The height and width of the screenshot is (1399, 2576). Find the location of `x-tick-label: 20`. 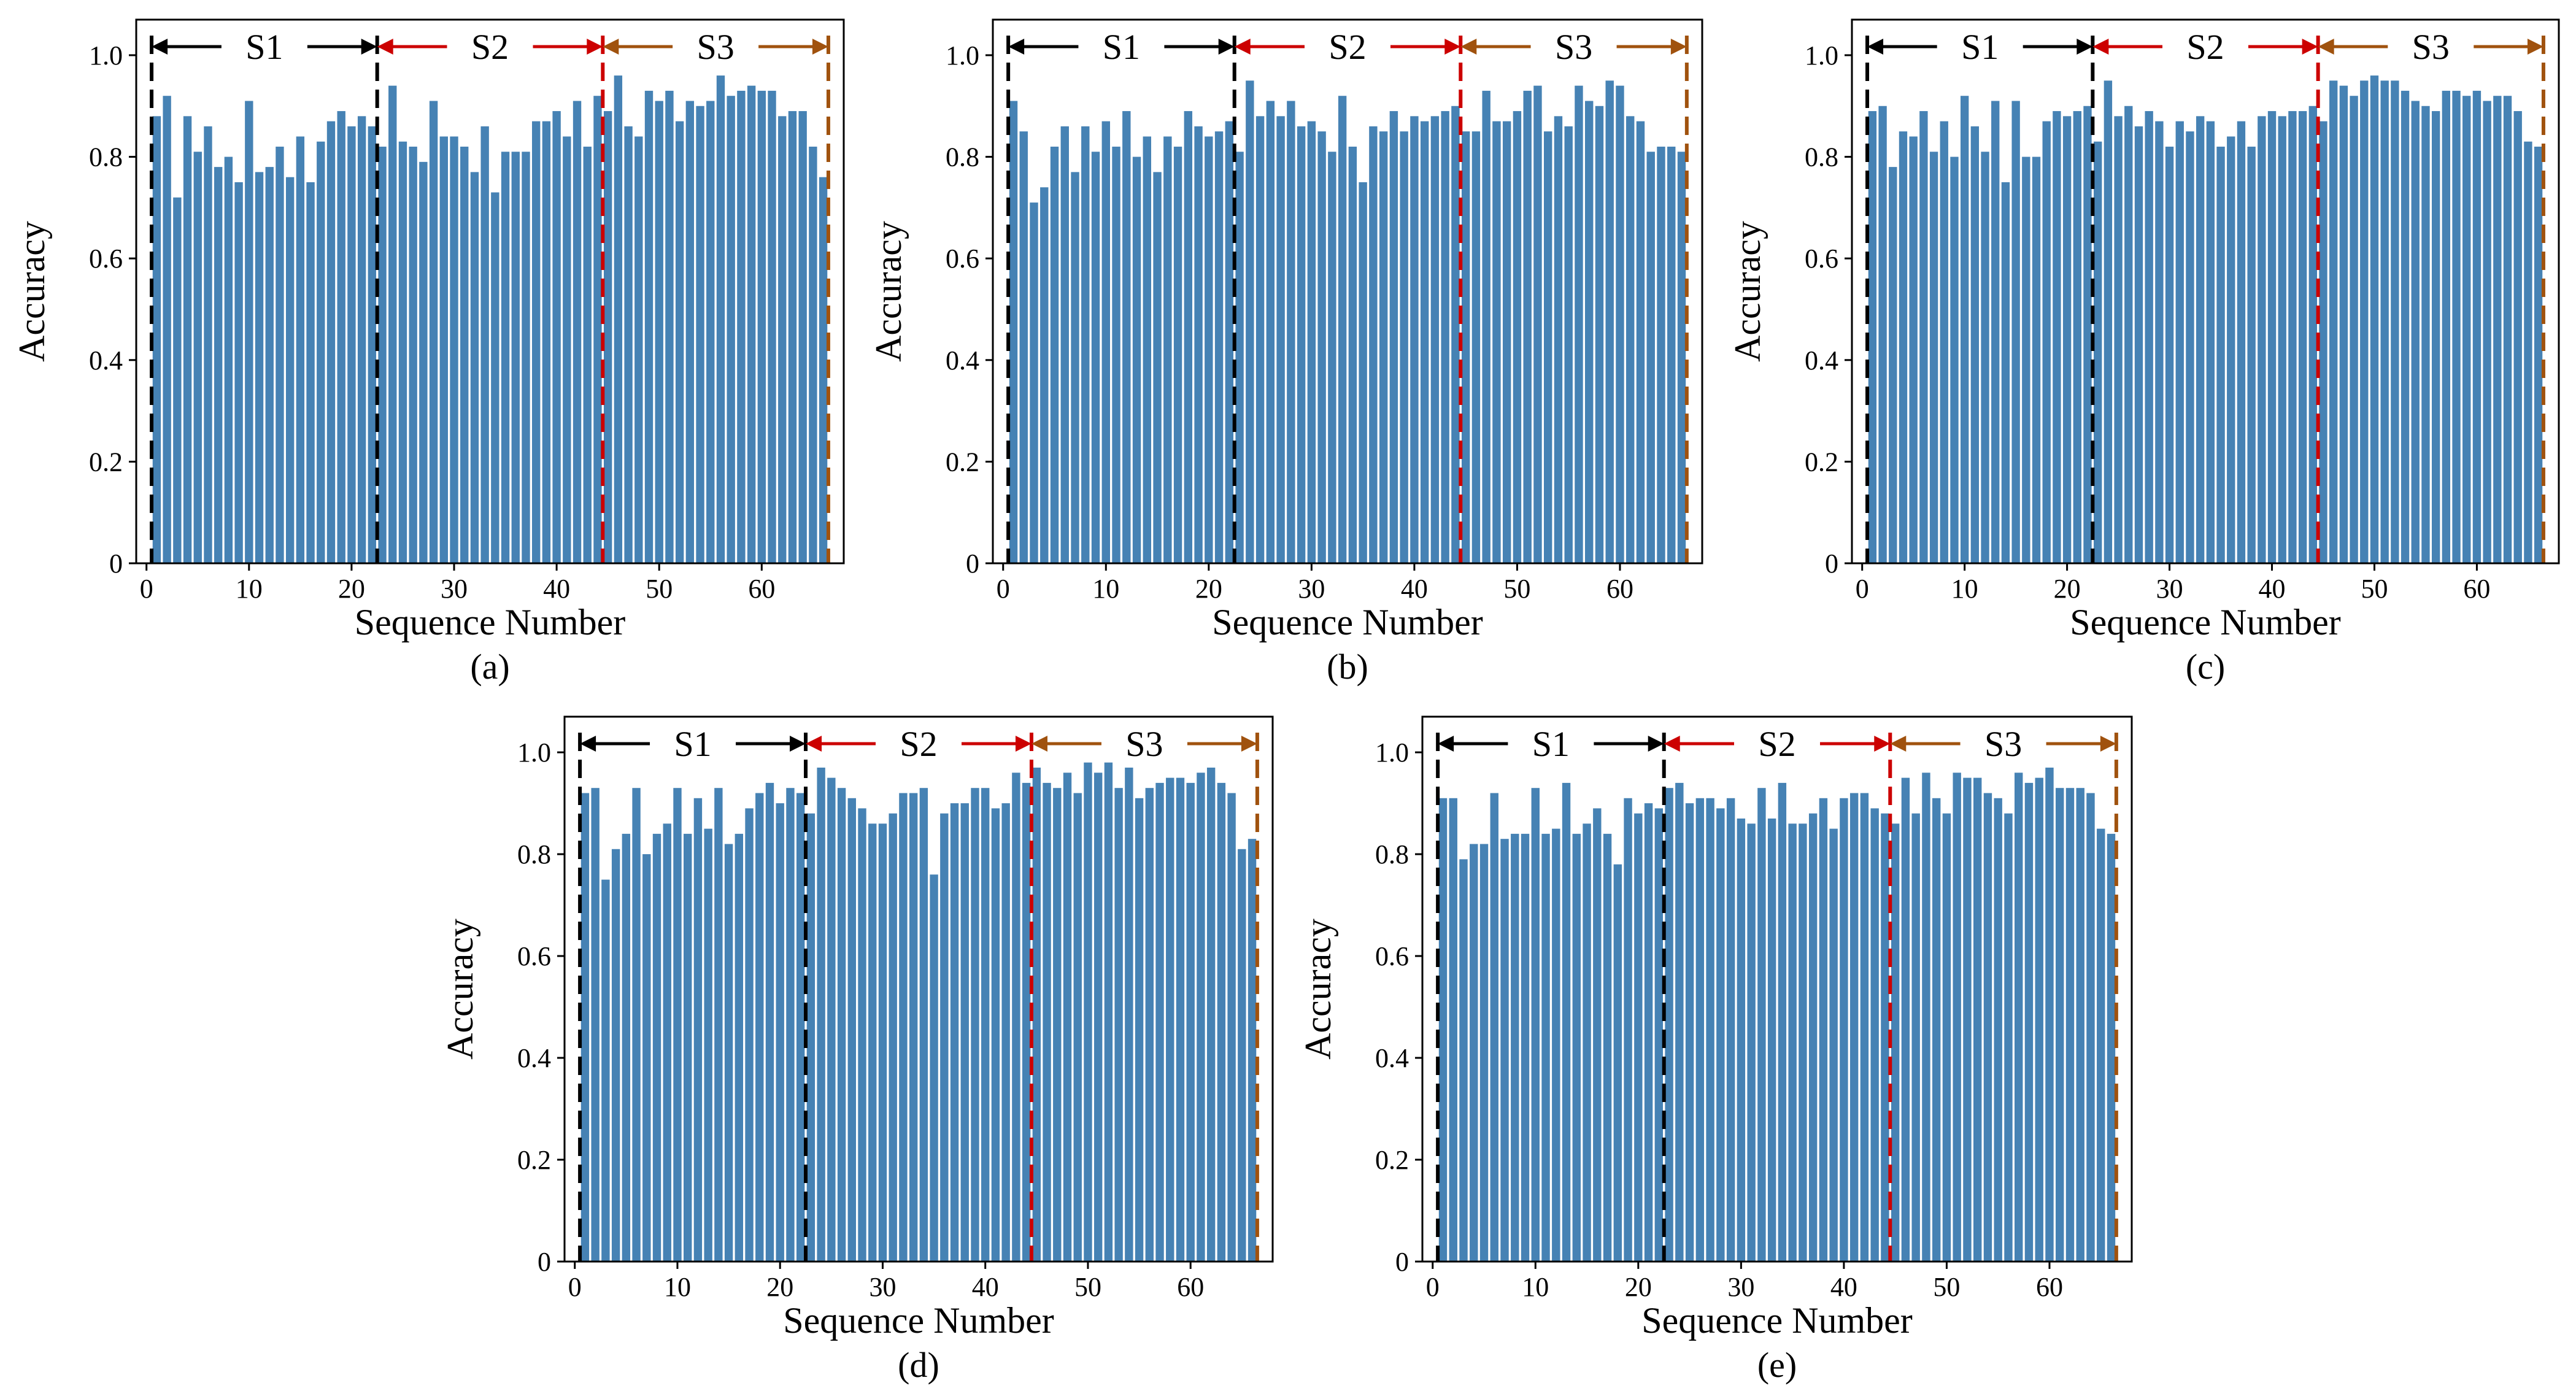

x-tick-label: 20 is located at coordinates (1638, 1287).